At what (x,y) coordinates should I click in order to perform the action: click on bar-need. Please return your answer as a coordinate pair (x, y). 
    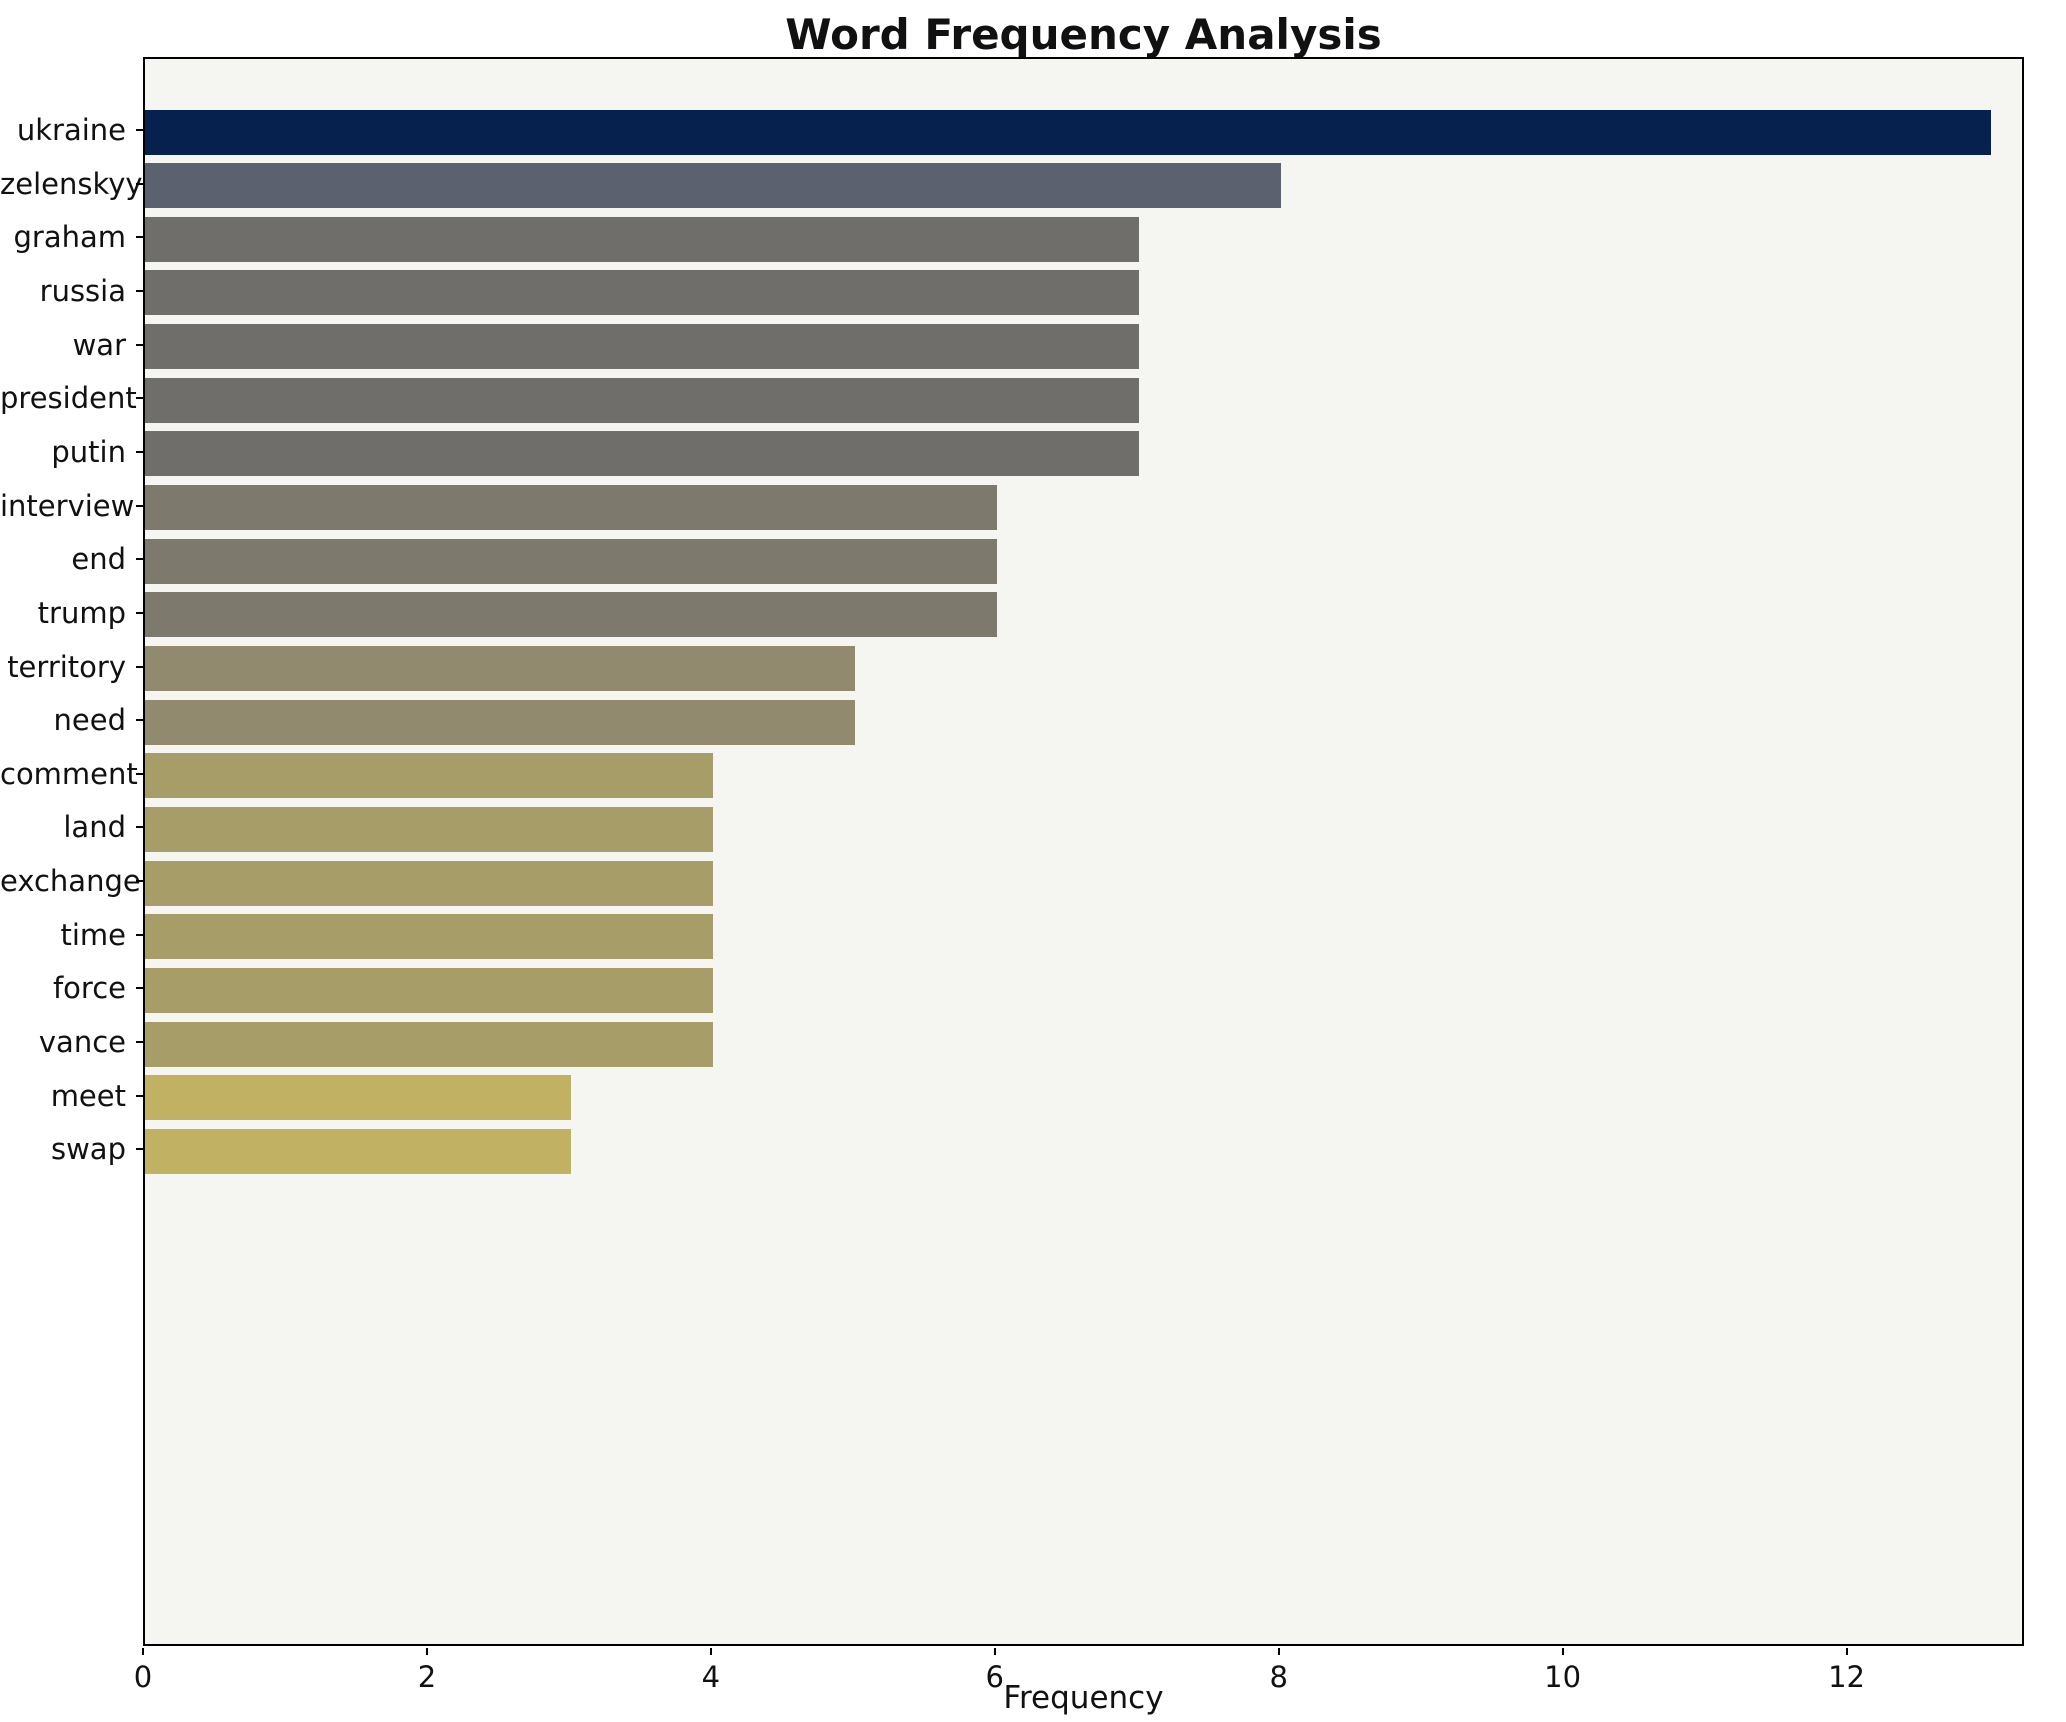
    Looking at the image, I should click on (500, 722).